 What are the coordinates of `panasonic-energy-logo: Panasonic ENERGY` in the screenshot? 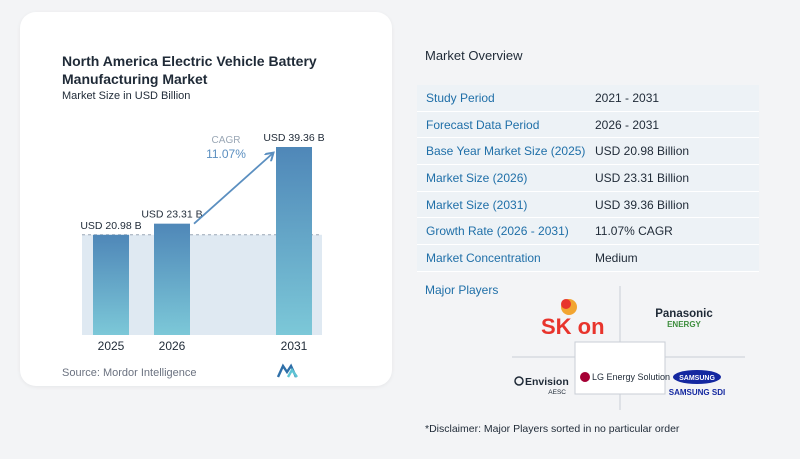 It's located at (684, 318).